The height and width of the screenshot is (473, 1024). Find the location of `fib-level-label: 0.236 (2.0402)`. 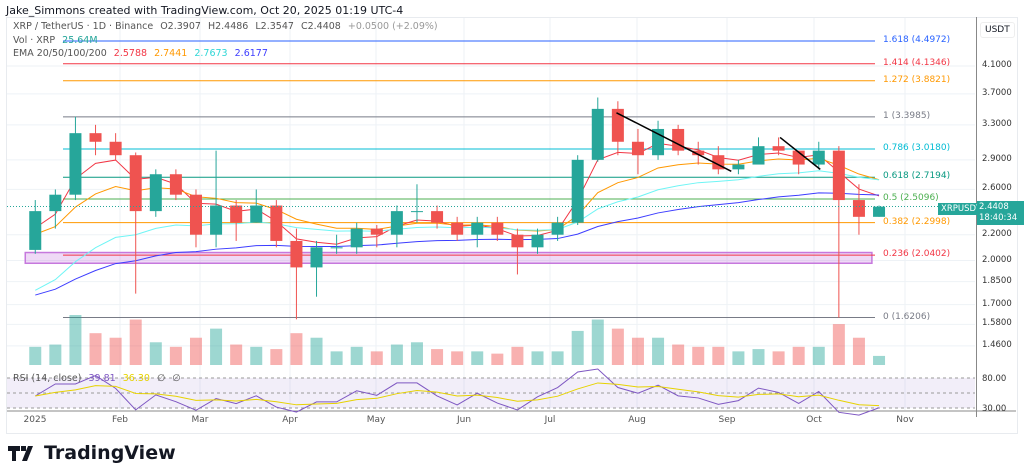

fib-level-label: 0.236 (2.0402) is located at coordinates (917, 254).